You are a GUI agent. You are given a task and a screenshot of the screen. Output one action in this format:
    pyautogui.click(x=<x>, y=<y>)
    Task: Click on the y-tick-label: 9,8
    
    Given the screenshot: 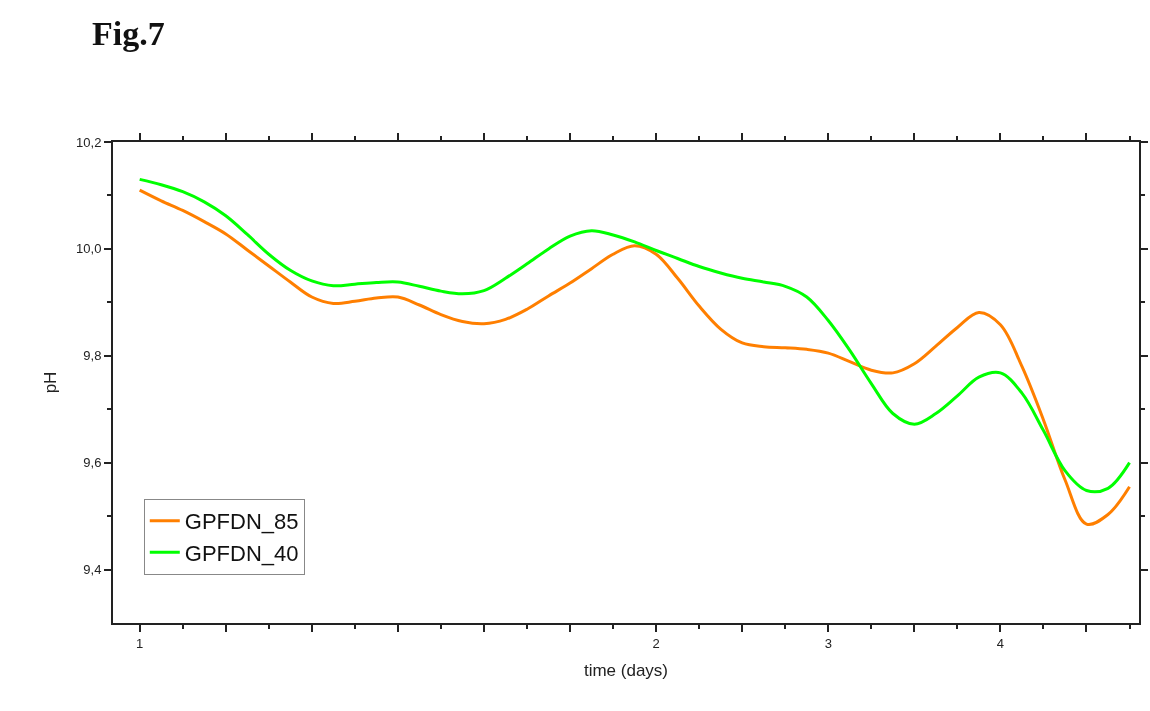 What is the action you would take?
    pyautogui.click(x=92, y=356)
    